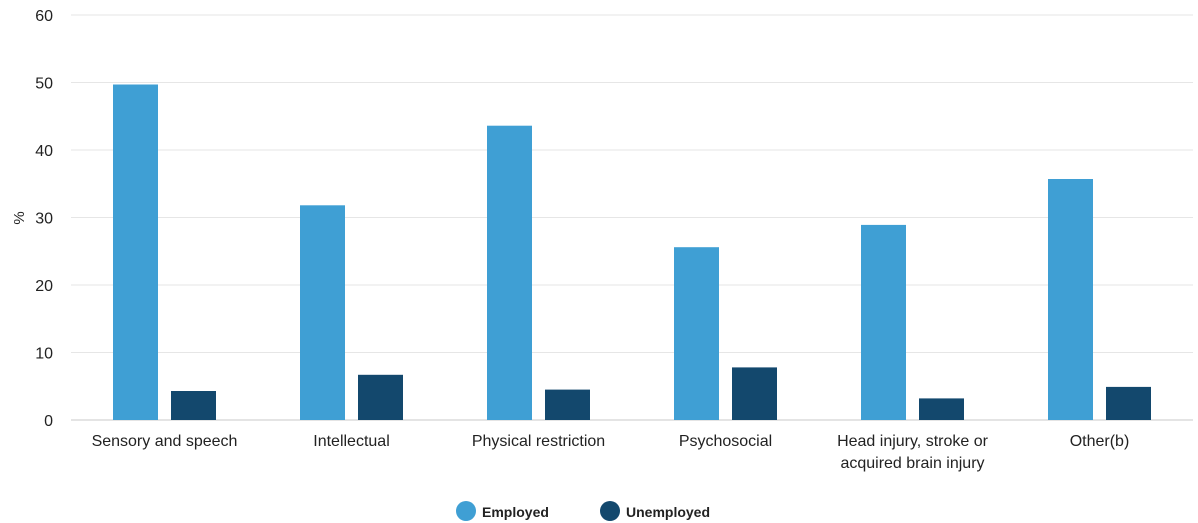 This screenshot has width=1198, height=523. I want to click on x-tick-label: Other(b), so click(1100, 441).